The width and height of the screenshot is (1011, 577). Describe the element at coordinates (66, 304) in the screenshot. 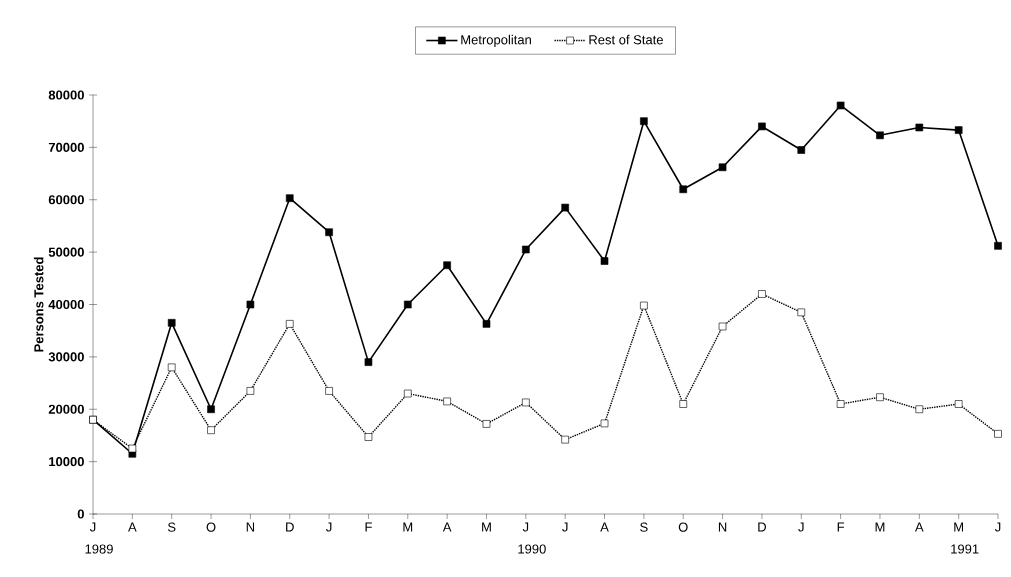

I see `y-tick-label: 40000` at that location.